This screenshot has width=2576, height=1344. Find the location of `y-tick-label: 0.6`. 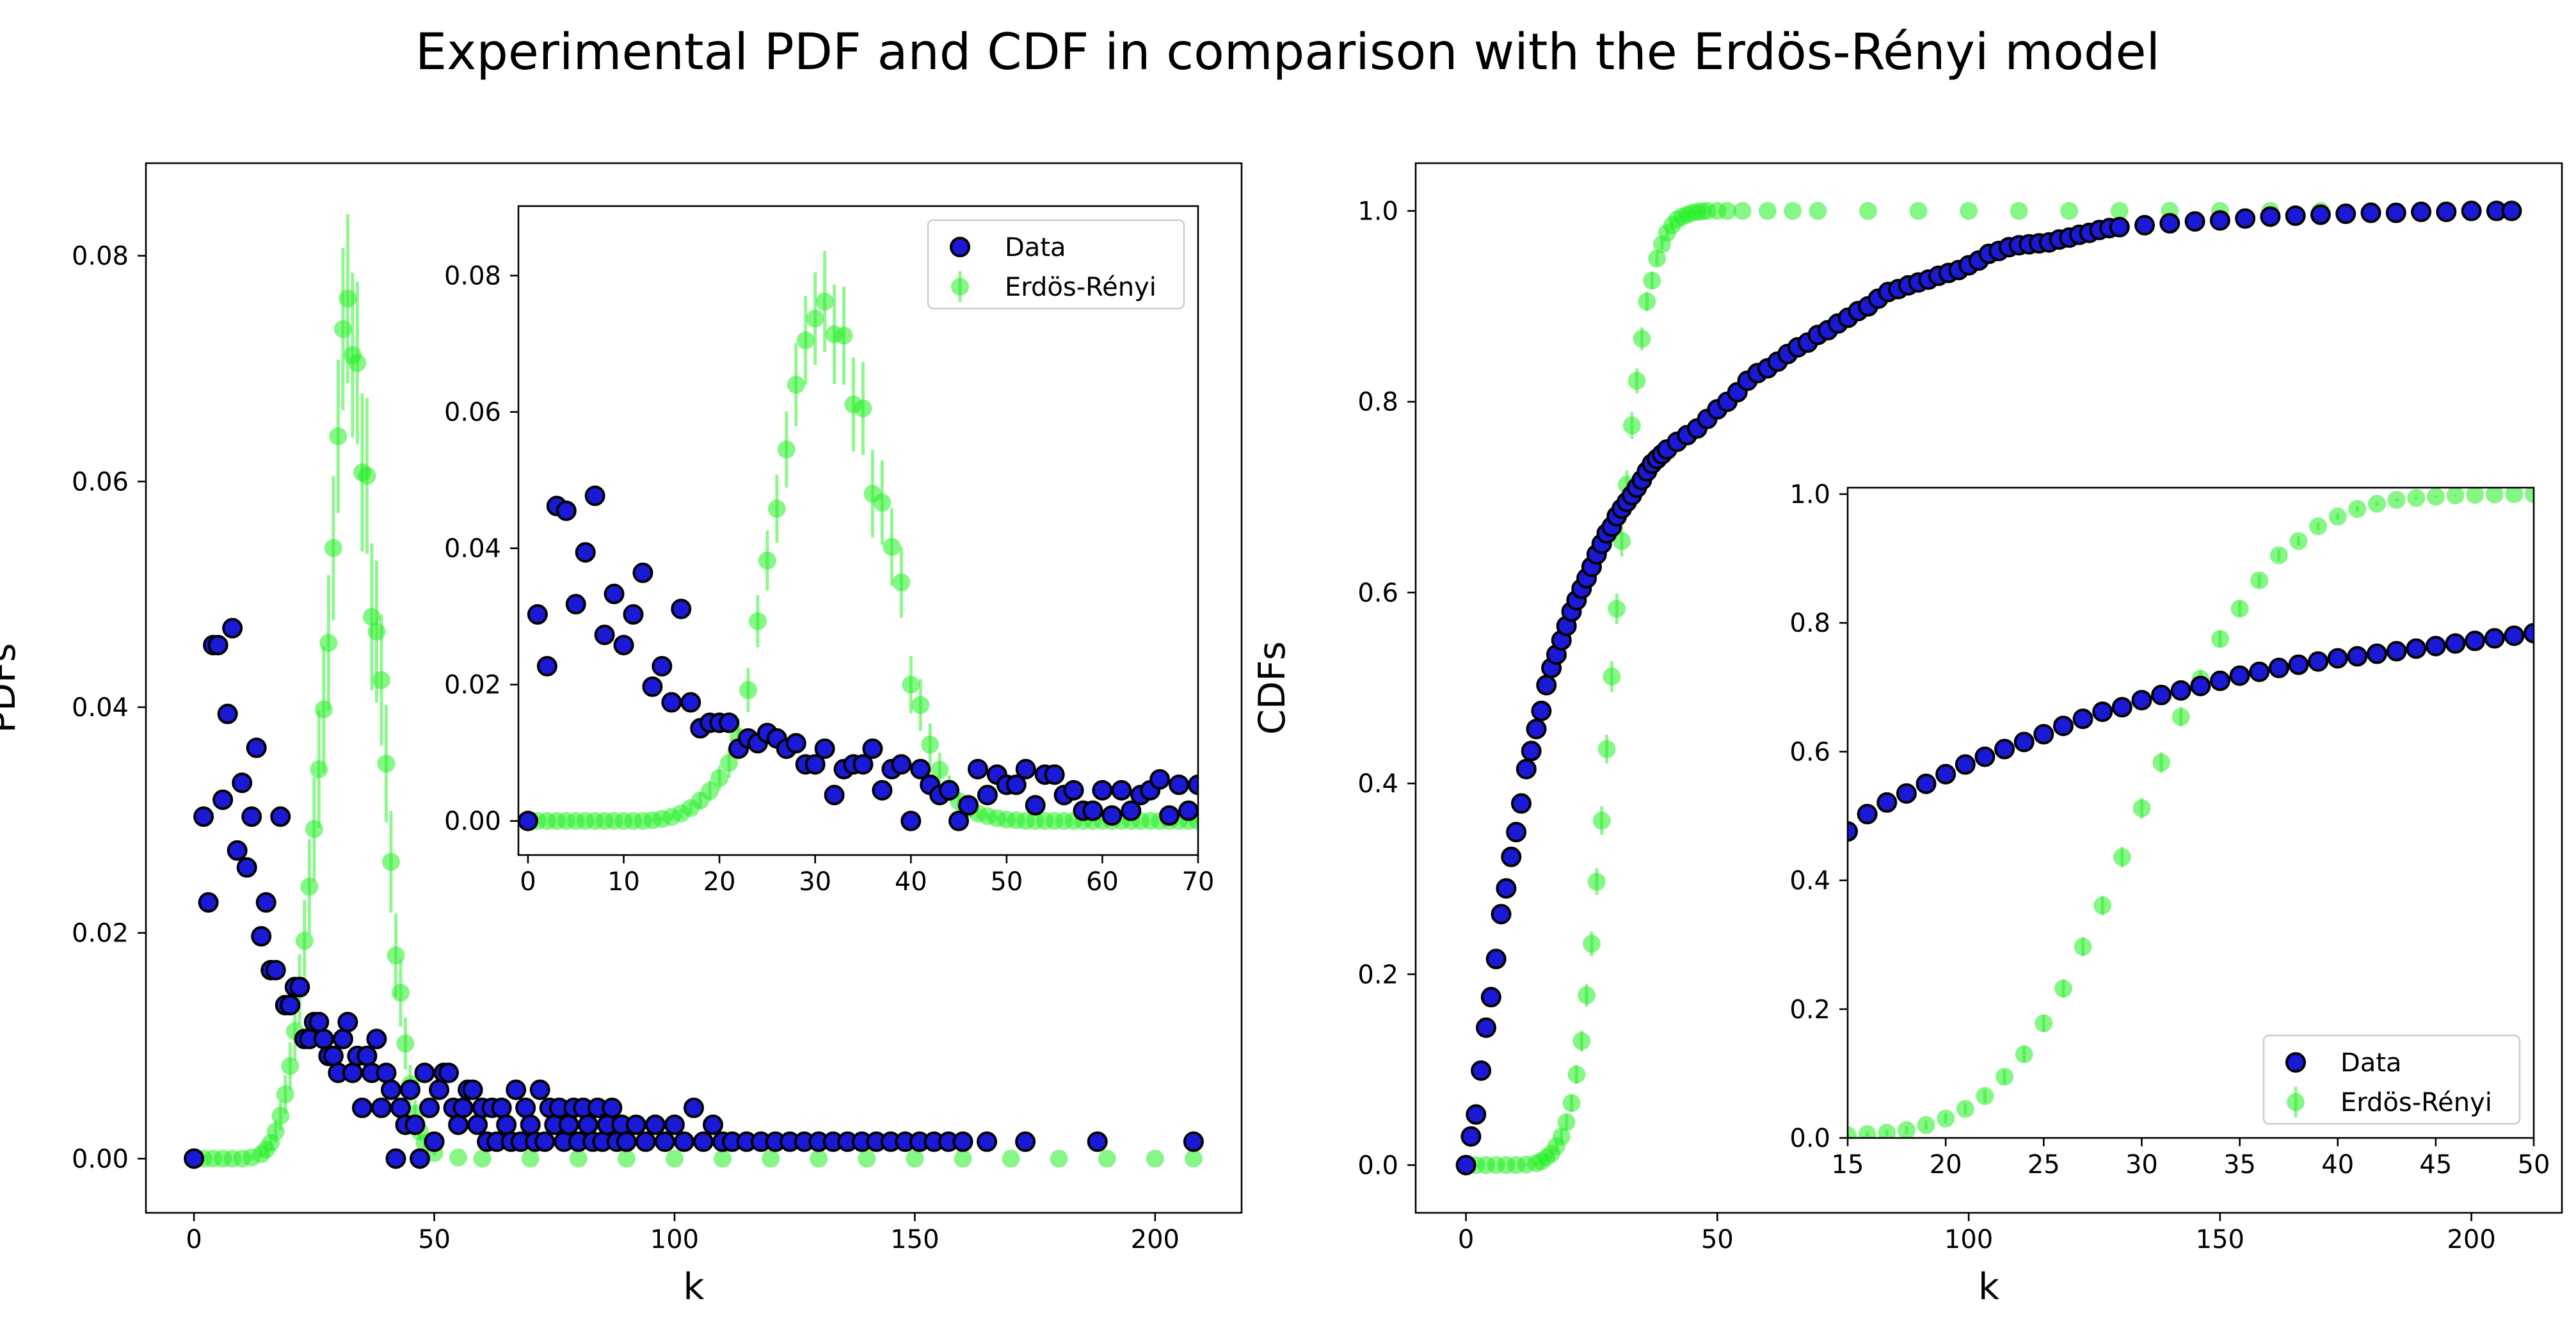

y-tick-label: 0.6 is located at coordinates (1809, 752).